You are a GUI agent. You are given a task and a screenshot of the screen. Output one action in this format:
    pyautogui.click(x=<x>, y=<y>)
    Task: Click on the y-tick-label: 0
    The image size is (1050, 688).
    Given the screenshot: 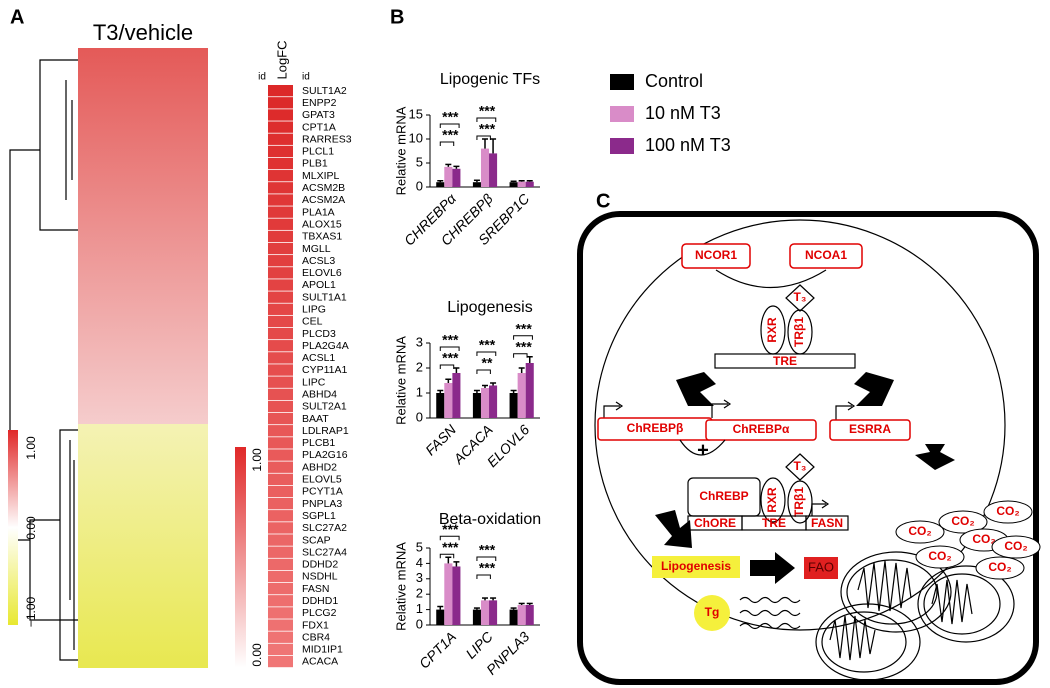 What is the action you would take?
    pyautogui.click(x=419, y=185)
    